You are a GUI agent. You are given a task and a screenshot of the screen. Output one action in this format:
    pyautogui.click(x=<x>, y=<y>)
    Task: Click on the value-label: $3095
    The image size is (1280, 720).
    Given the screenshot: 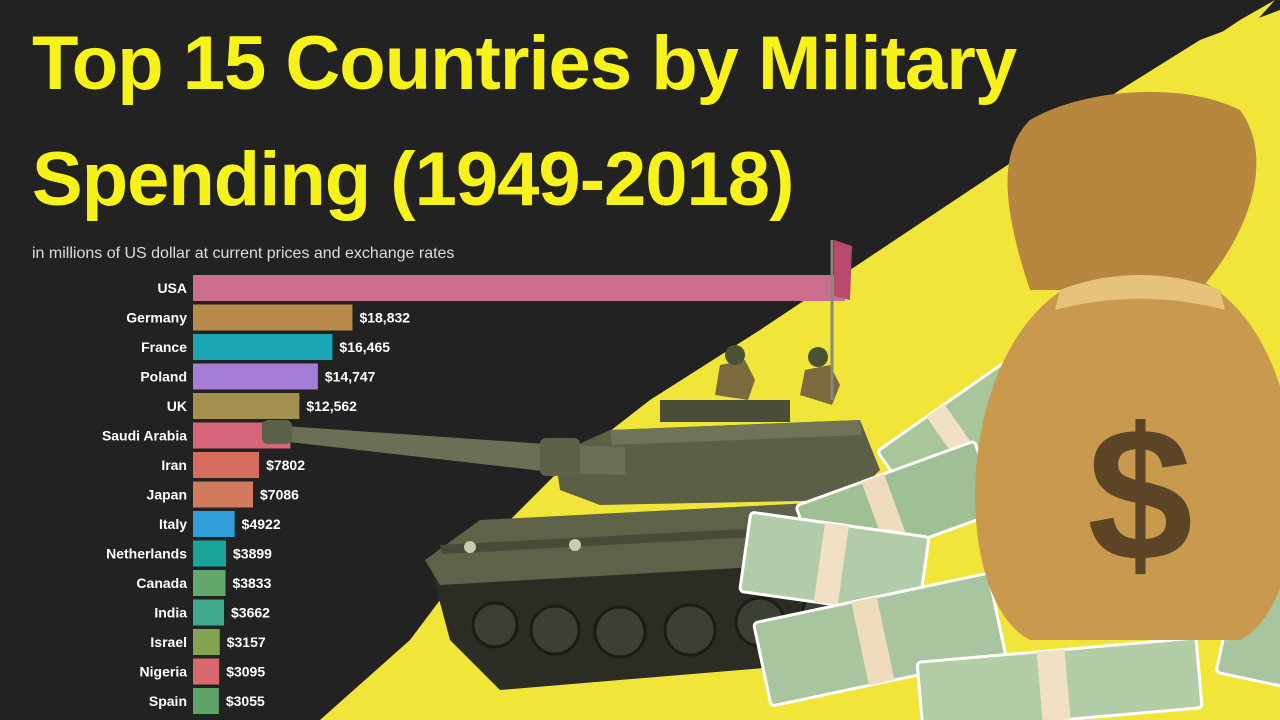 What is the action you would take?
    pyautogui.click(x=245, y=672)
    